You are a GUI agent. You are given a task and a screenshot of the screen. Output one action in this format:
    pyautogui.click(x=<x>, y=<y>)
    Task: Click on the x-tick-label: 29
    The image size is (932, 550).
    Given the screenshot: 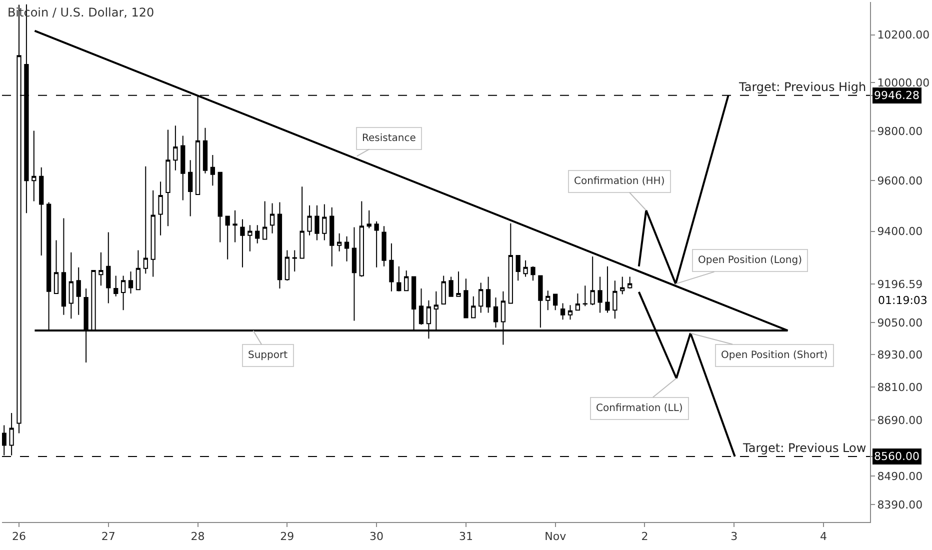 What is the action you would take?
    pyautogui.click(x=287, y=537)
    